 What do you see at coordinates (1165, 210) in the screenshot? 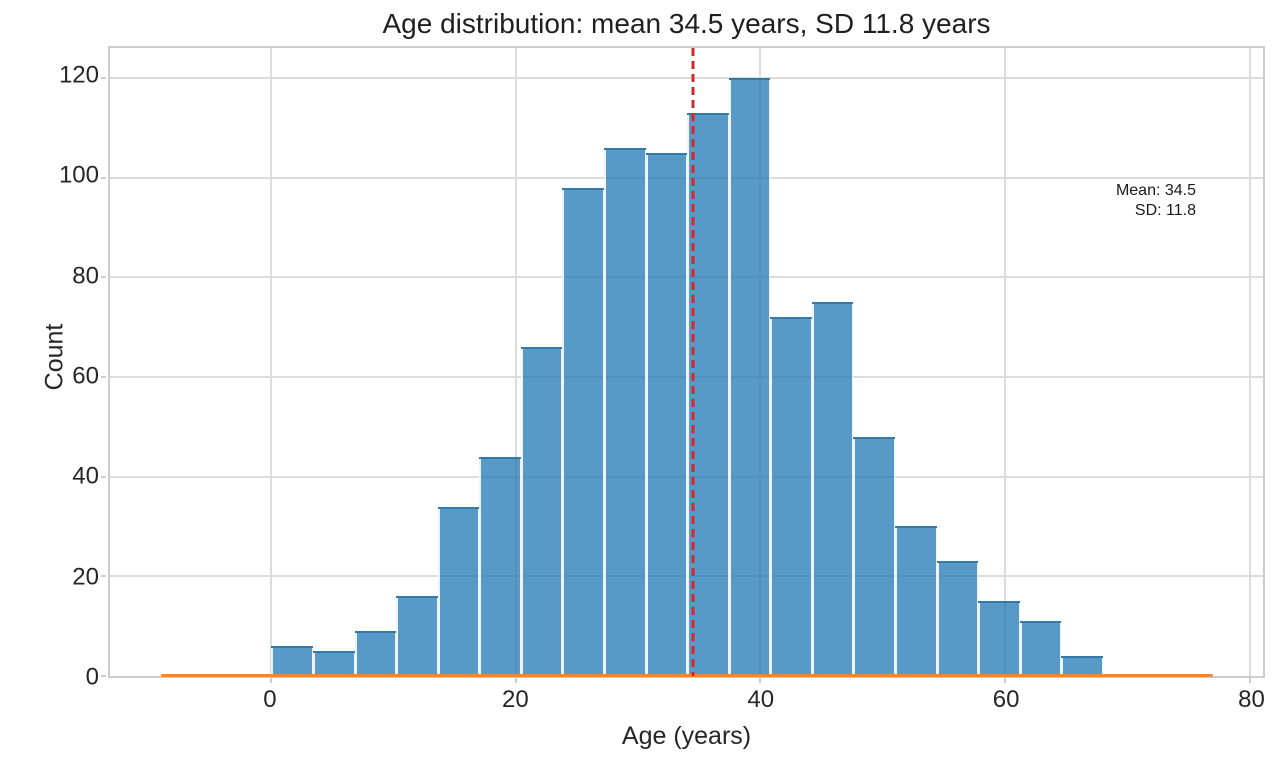
I see `sd-annotation: SD: 11.8` at bounding box center [1165, 210].